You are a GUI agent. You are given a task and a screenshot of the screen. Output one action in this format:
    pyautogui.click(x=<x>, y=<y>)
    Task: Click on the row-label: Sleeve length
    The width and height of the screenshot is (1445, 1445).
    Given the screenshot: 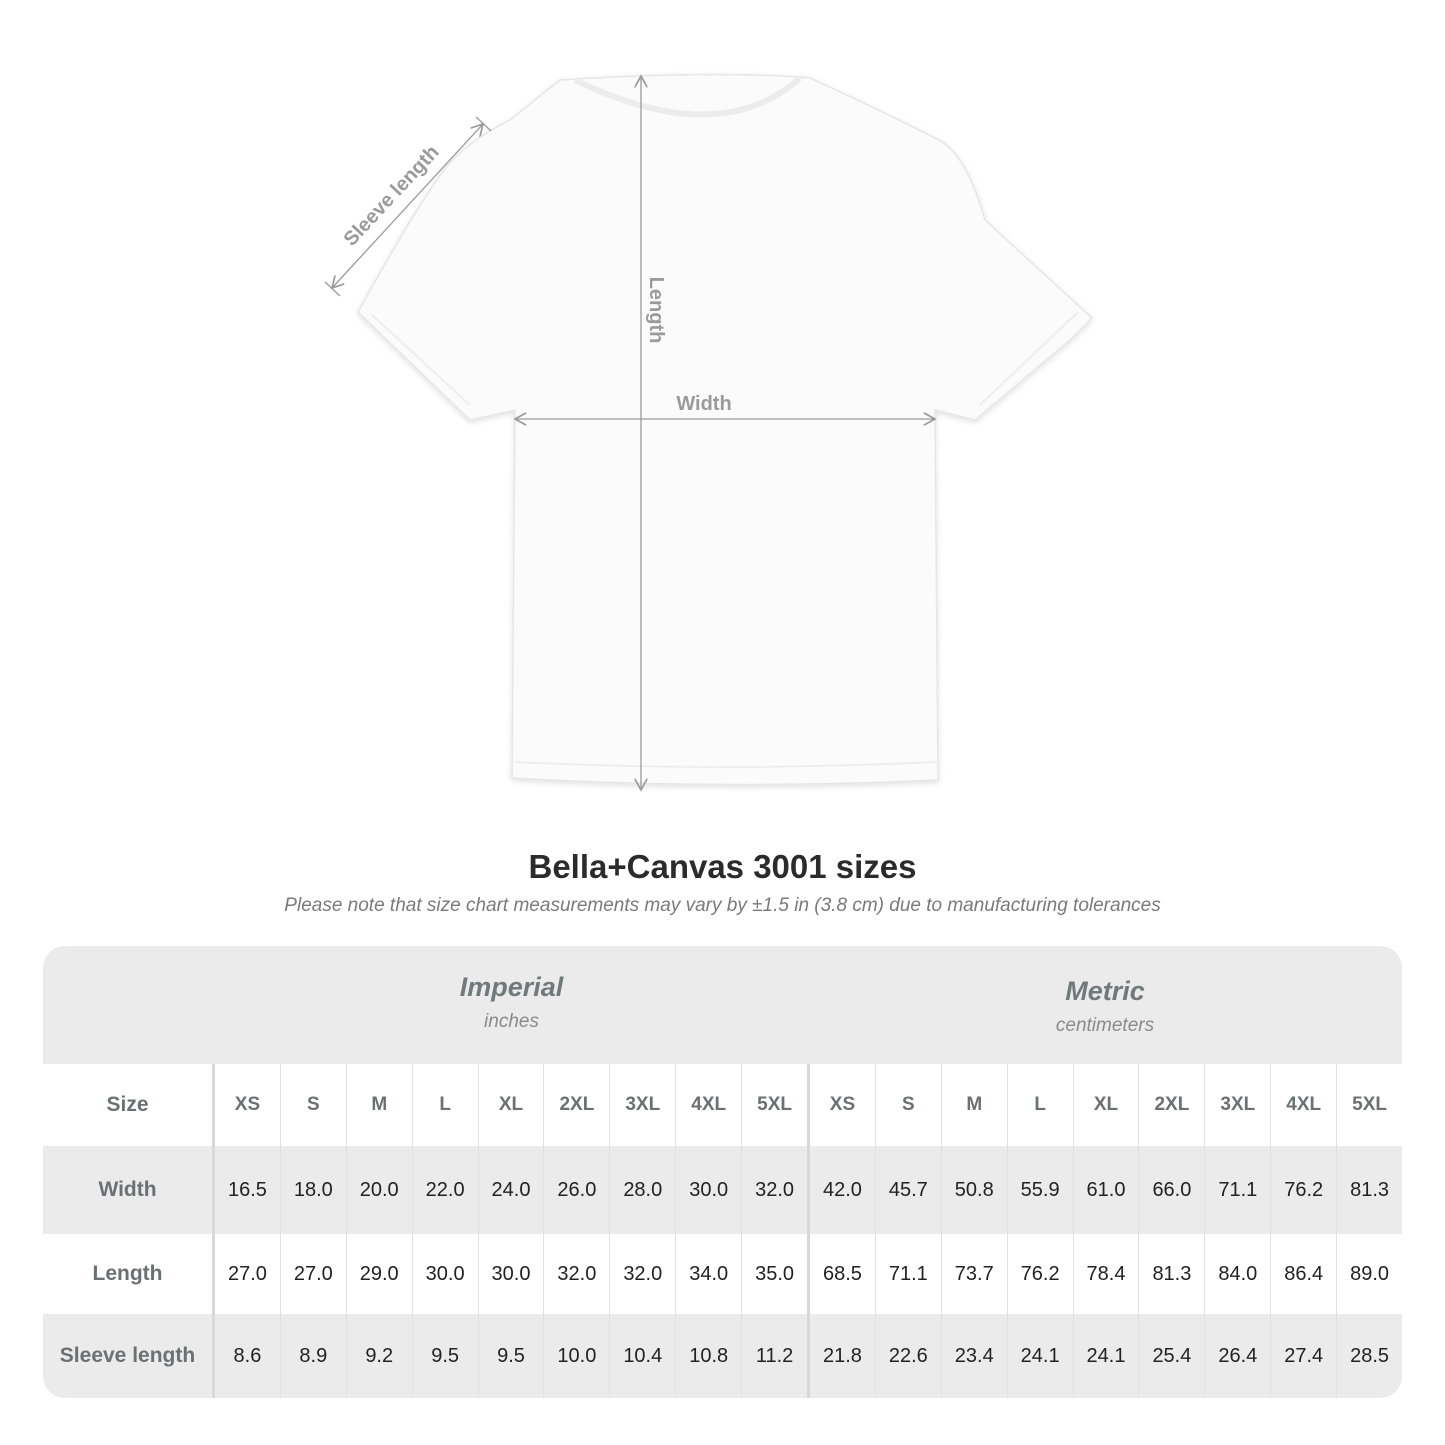 What is the action you would take?
    pyautogui.click(x=129, y=1356)
    